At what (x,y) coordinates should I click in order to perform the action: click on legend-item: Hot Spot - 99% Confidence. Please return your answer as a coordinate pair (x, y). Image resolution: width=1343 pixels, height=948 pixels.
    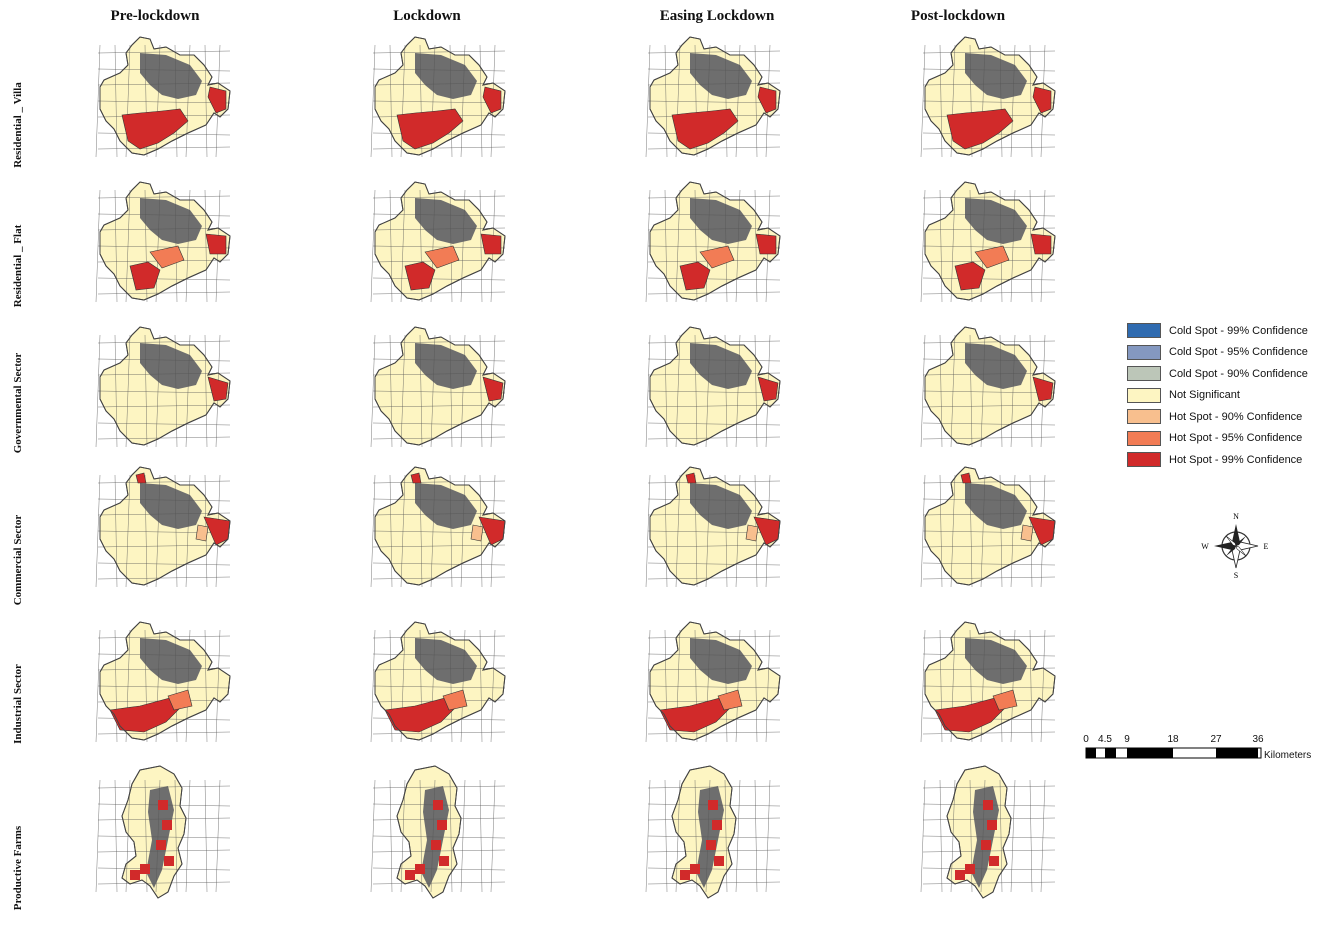
    Looking at the image, I should click on (1217, 460).